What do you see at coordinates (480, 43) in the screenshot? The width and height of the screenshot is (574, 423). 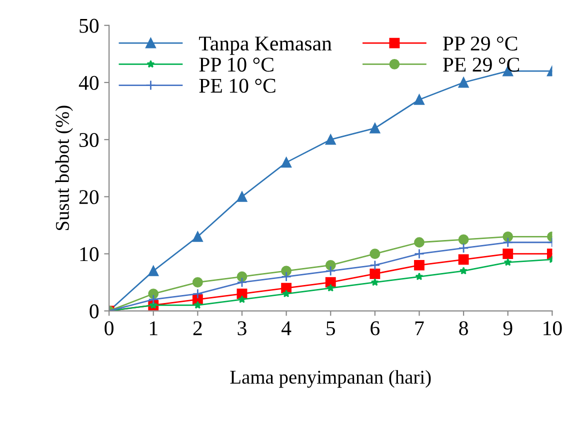 I see `legend-label: PP 29 °C` at bounding box center [480, 43].